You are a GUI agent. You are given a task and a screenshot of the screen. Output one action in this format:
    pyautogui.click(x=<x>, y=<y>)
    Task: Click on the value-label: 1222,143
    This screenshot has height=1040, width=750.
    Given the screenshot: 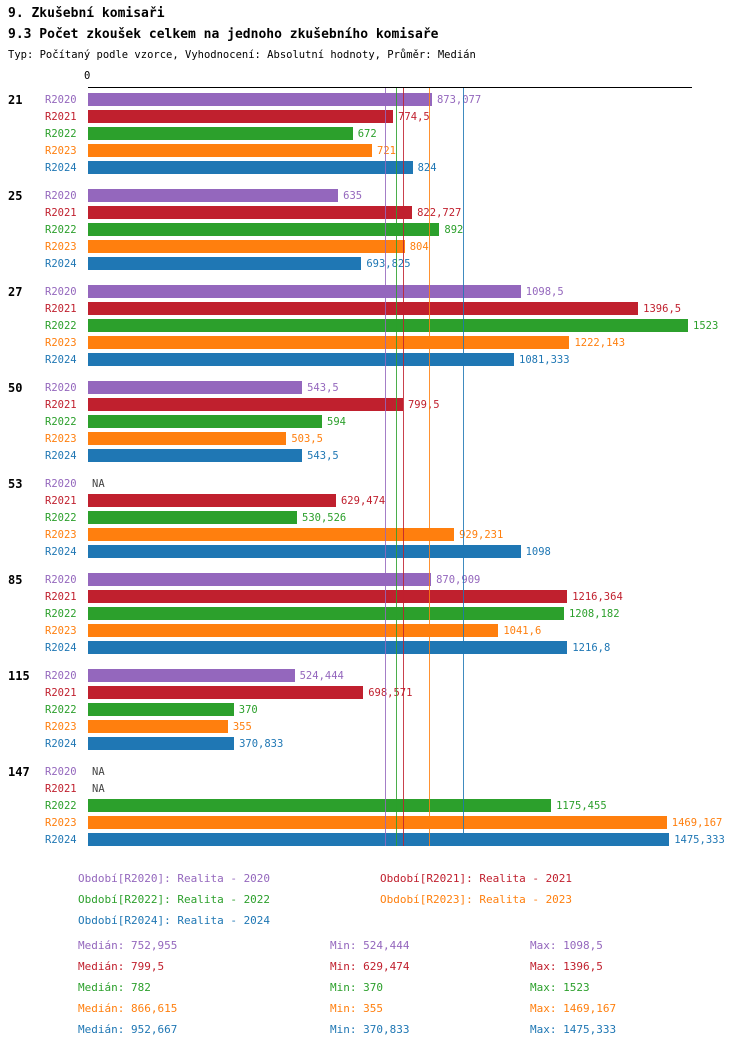 What is the action you would take?
    pyautogui.click(x=600, y=342)
    